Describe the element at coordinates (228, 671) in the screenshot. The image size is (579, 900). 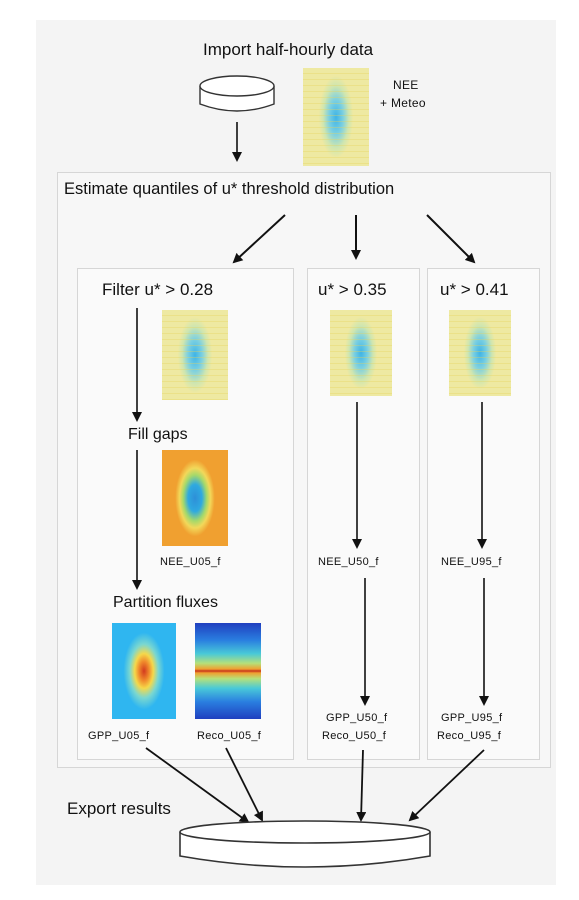
I see `branch-1-reco-heatmap` at that location.